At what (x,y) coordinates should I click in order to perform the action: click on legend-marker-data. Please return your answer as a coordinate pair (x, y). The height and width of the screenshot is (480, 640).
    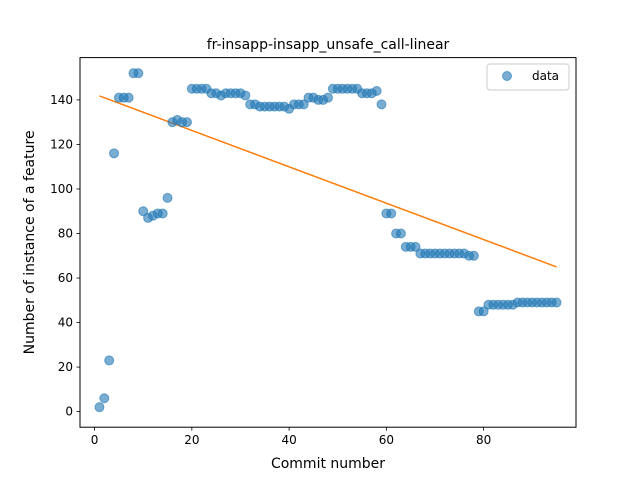
    Looking at the image, I should click on (507, 76).